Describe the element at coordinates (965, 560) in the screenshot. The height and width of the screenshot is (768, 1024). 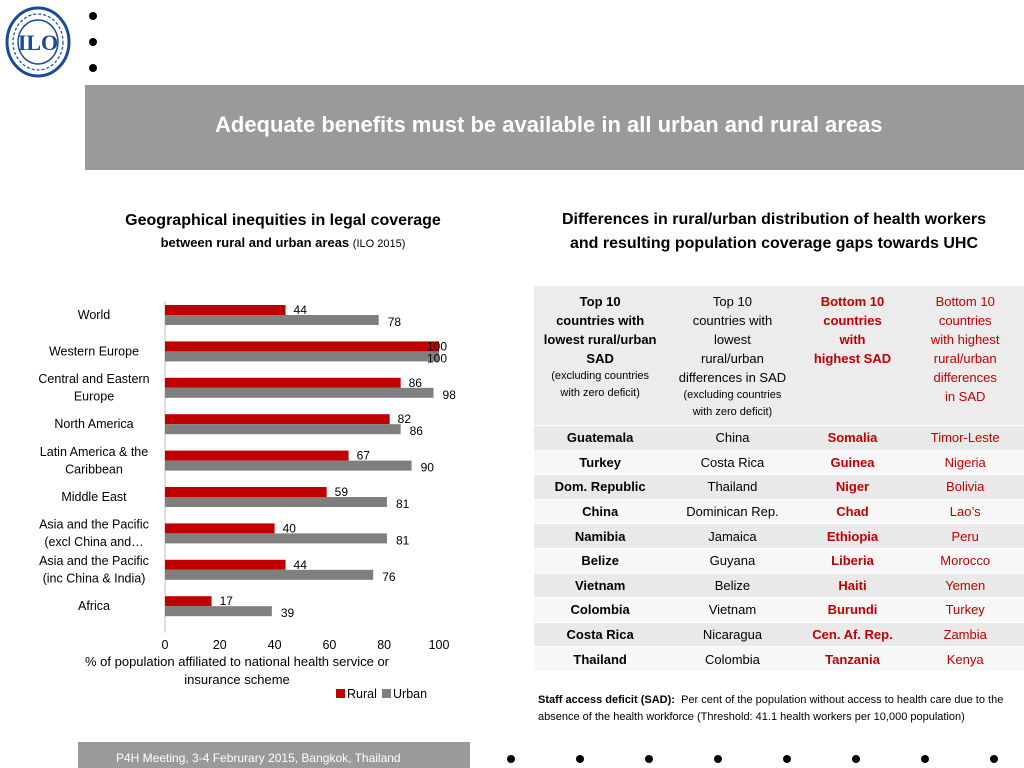
I see `table-cell: Morocco` at that location.